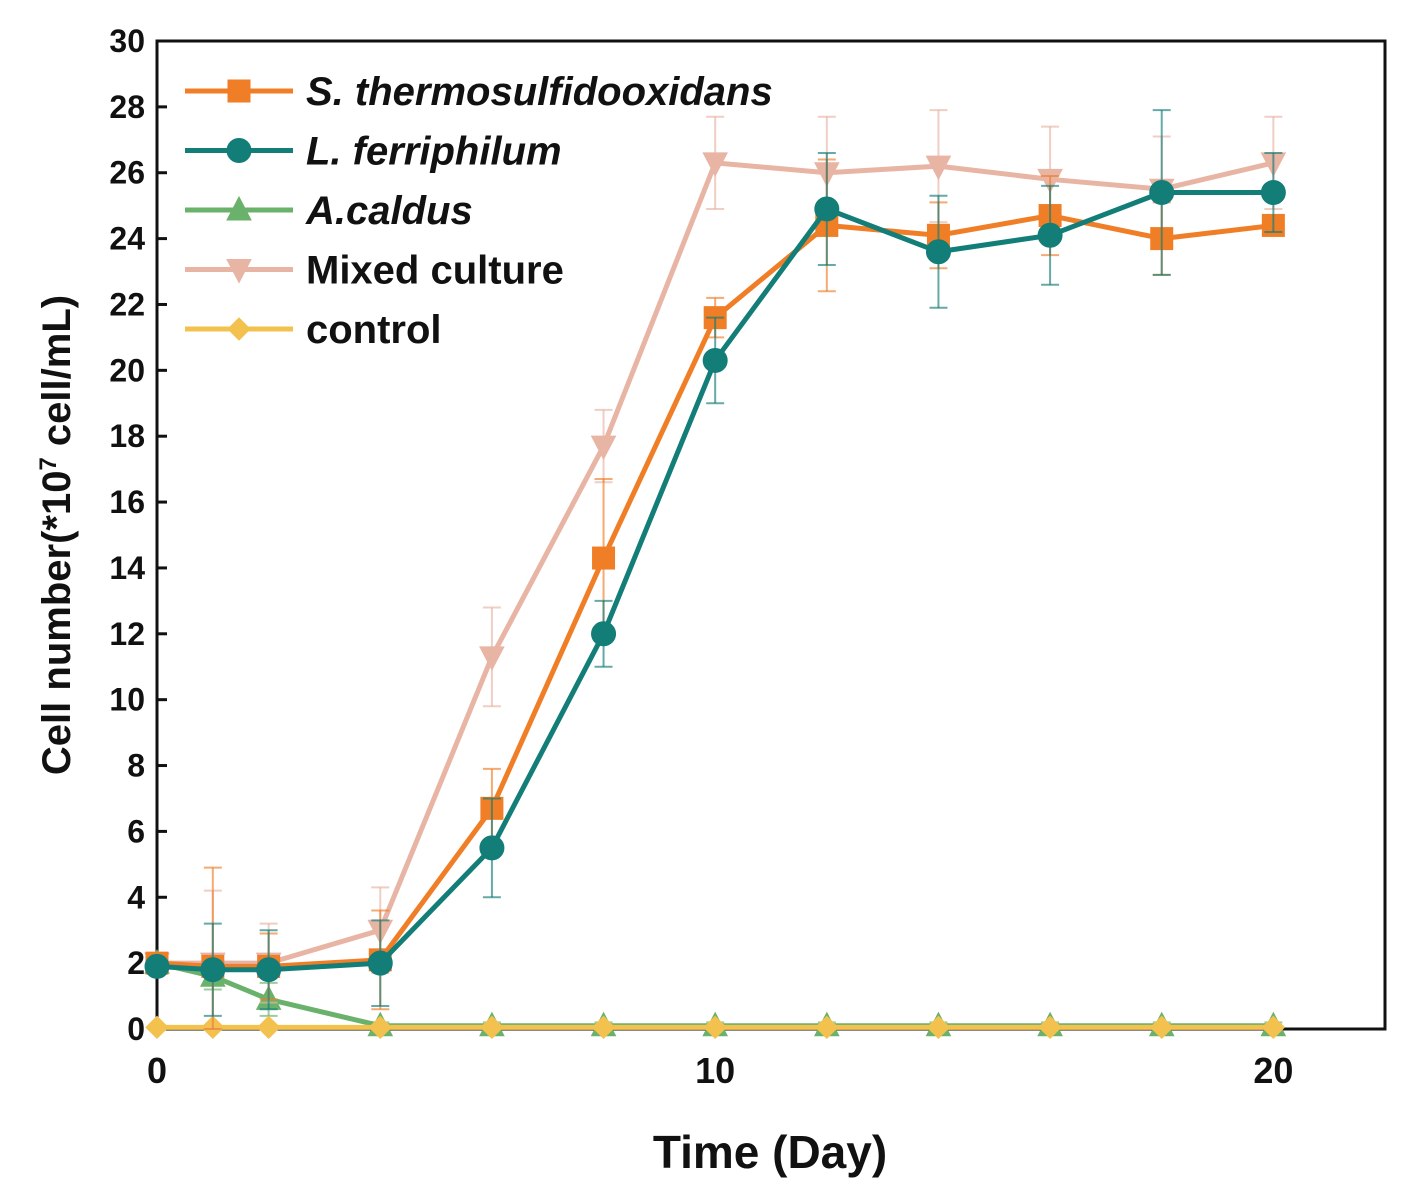  Describe the element at coordinates (136, 1029) in the screenshot. I see `y-tick-label: 0` at that location.